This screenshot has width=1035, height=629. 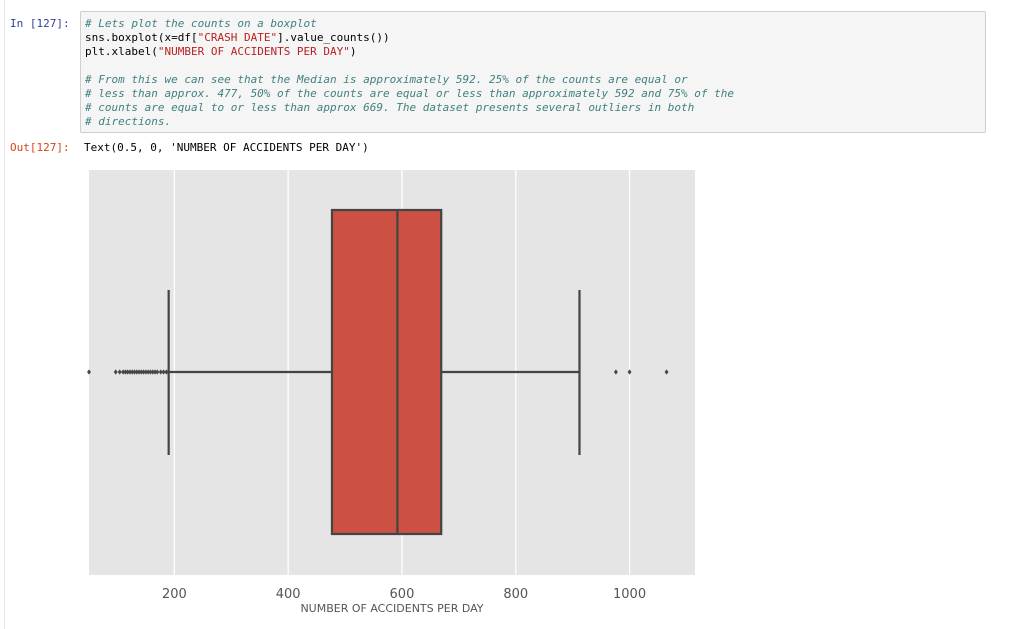 What do you see at coordinates (333, 37) in the screenshot?
I see `code-token: ].value_counts())` at bounding box center [333, 37].